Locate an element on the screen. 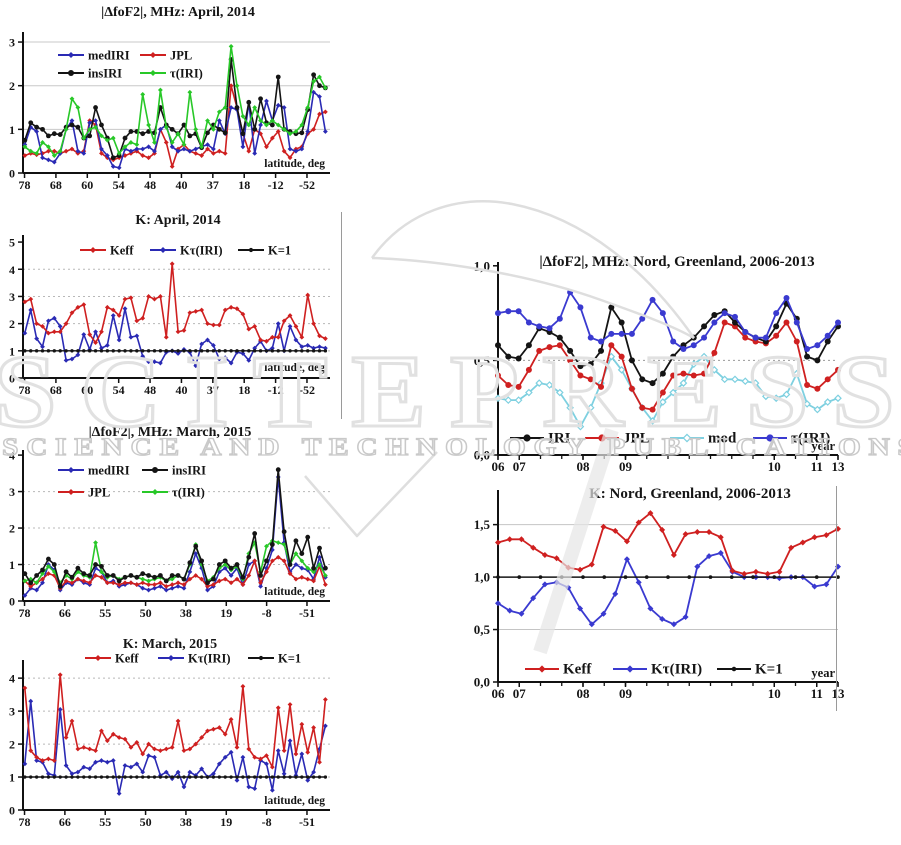  legend-item-τ(IRI): τ(IRI) is located at coordinates (173, 493).